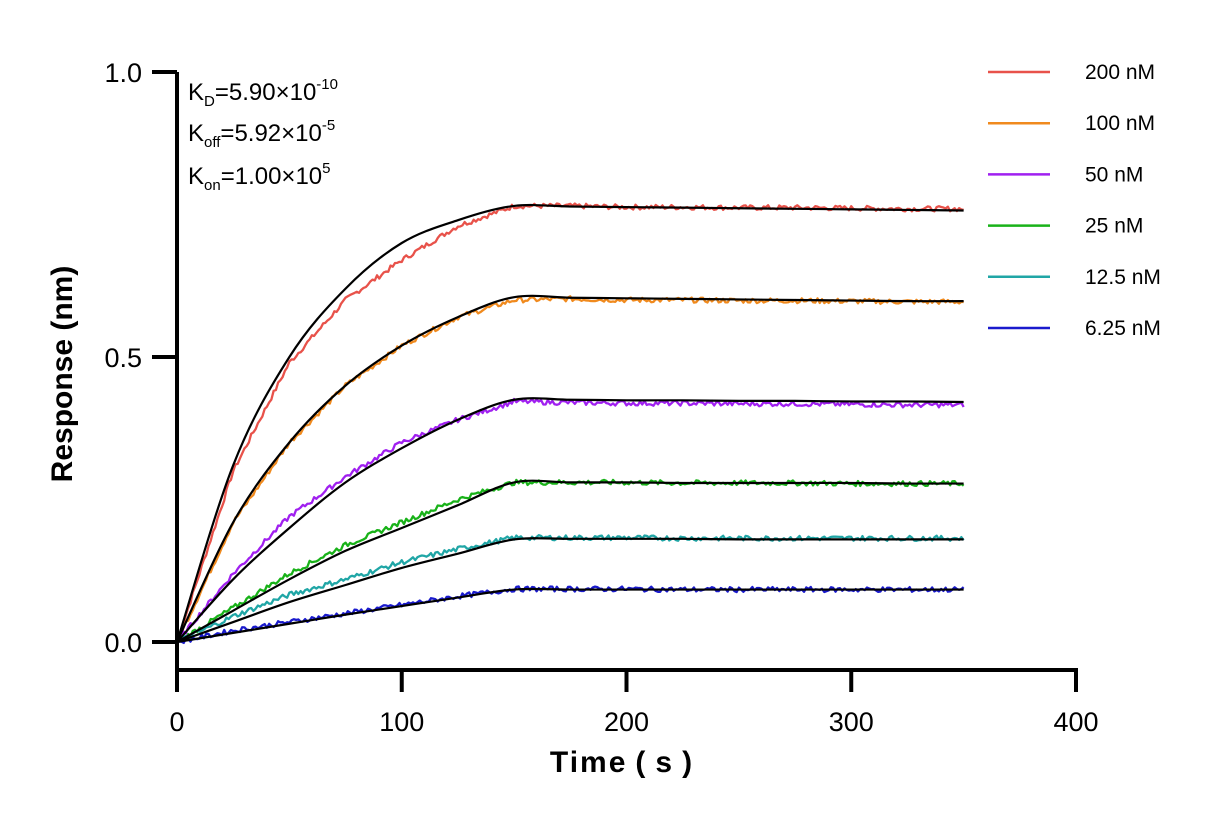 The height and width of the screenshot is (825, 1218). Describe the element at coordinates (176, 722) in the screenshot. I see `x-tick-label-0: 0` at that location.